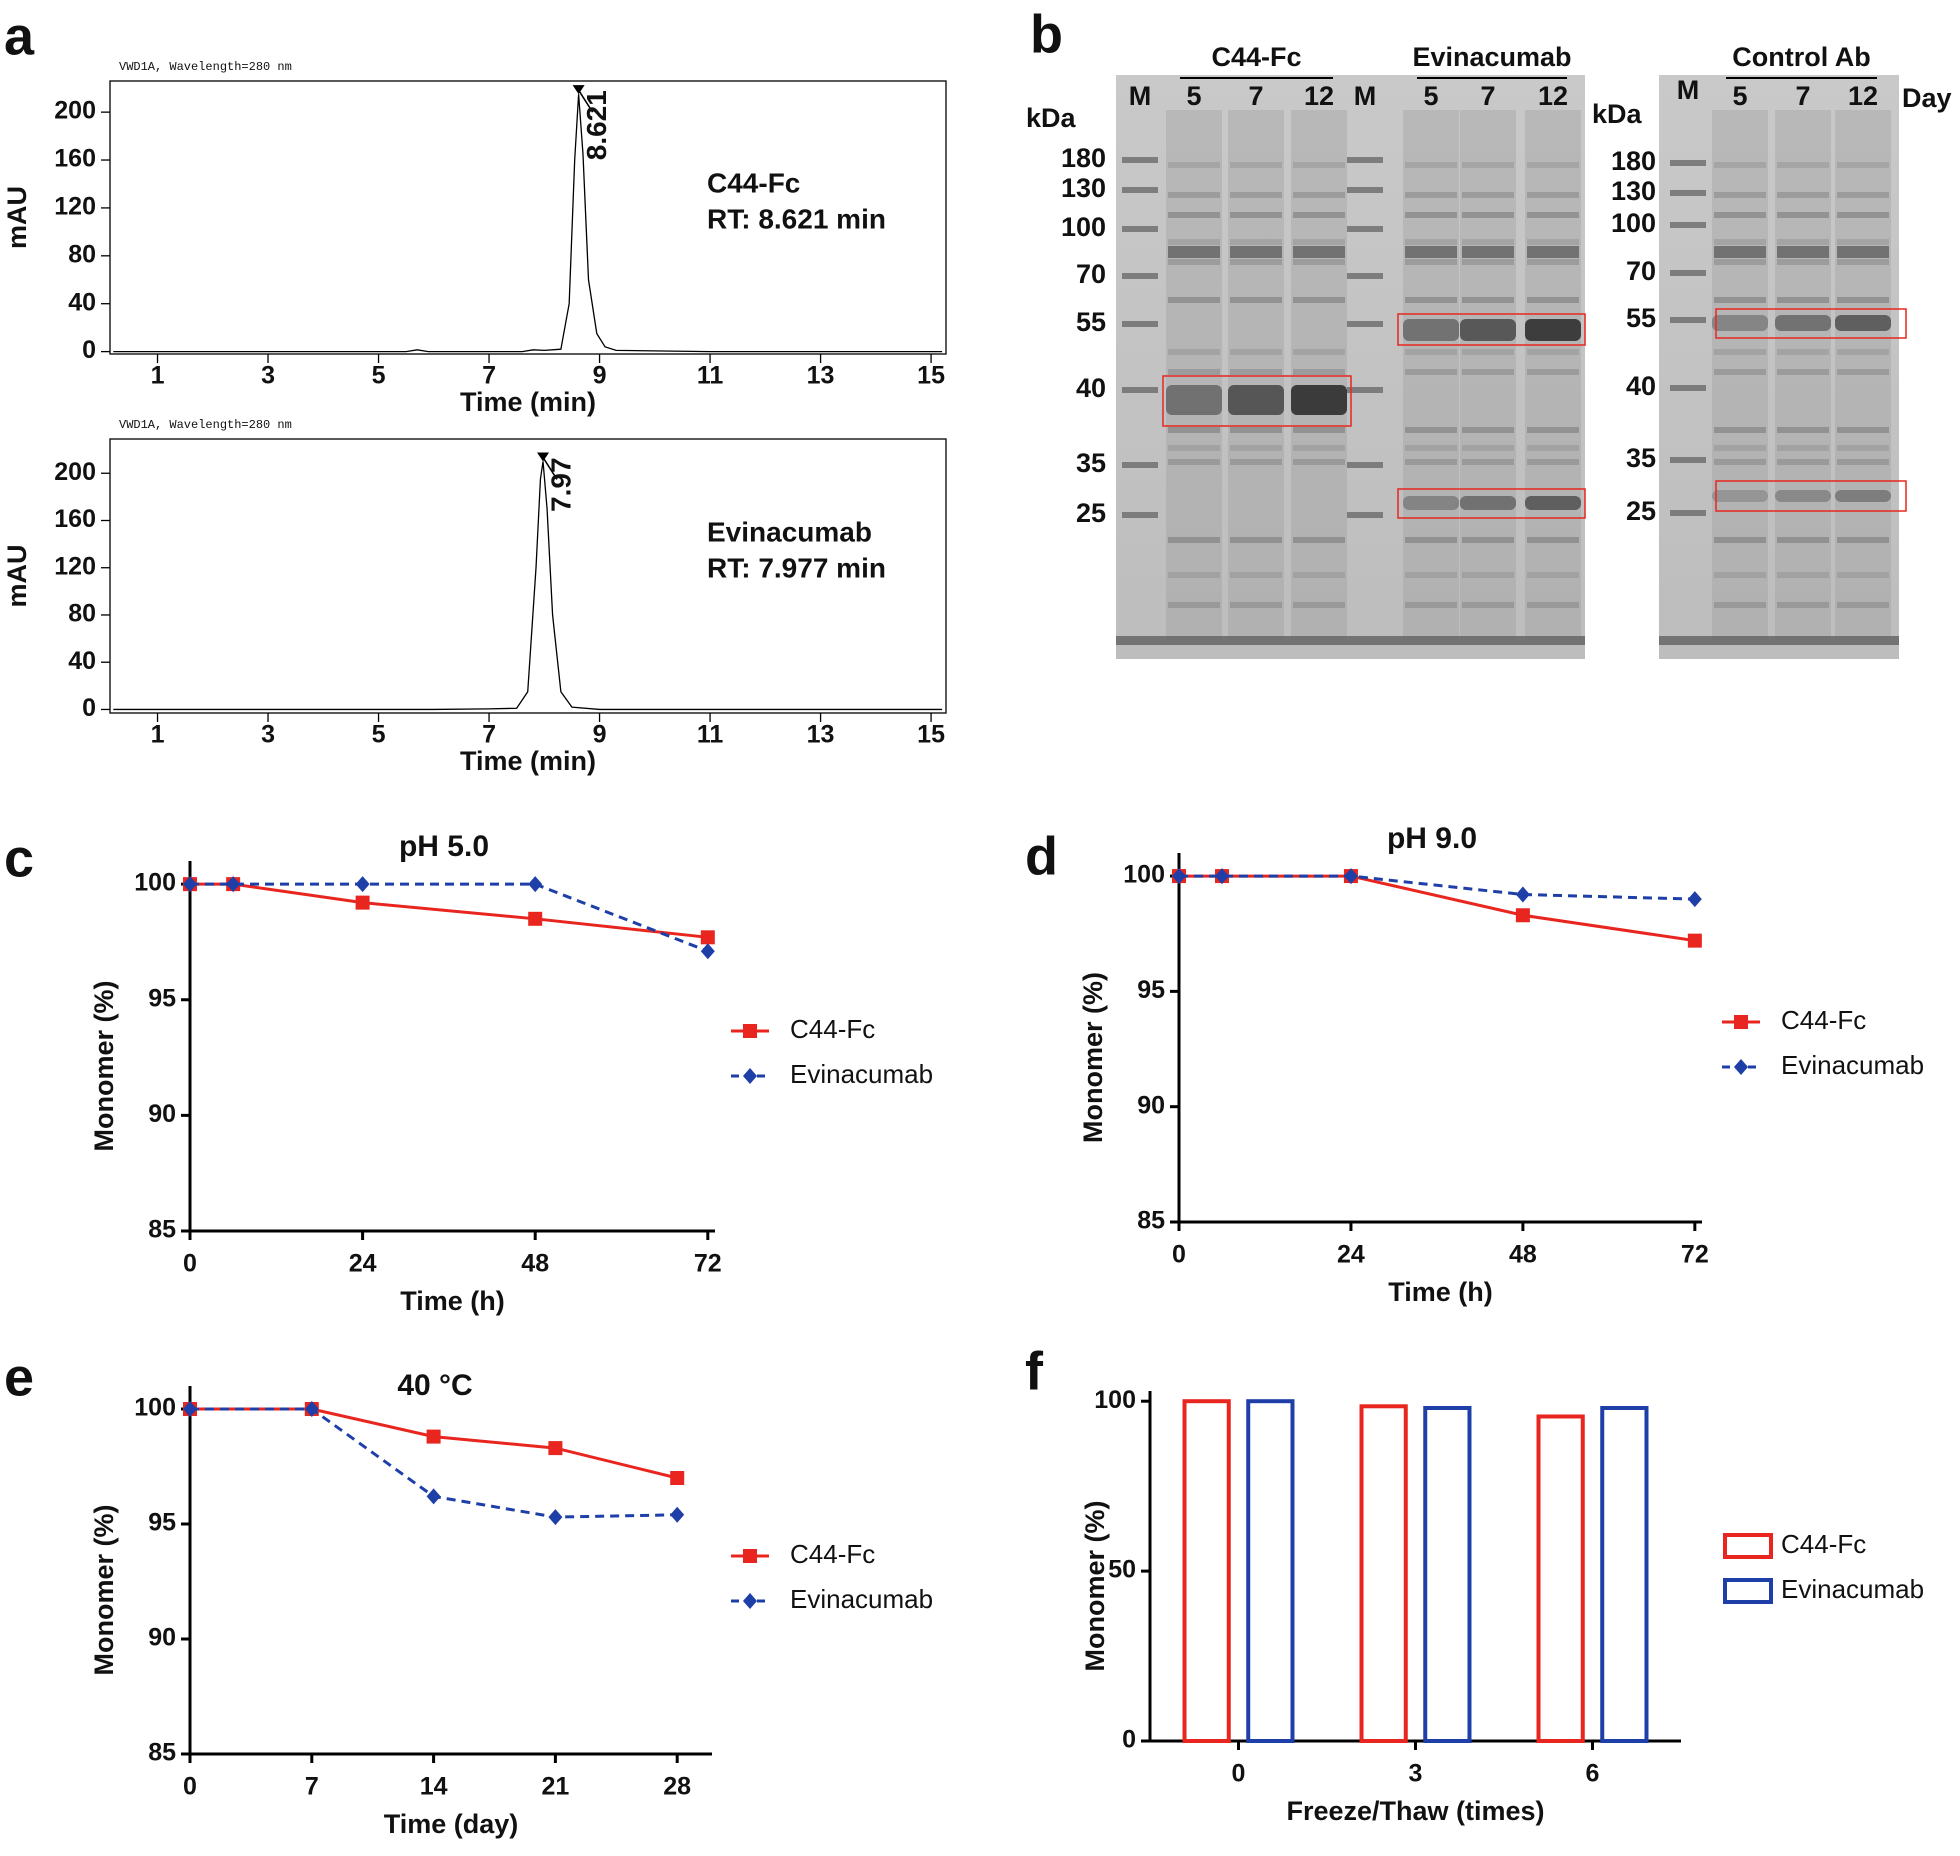 Image resolution: width=1960 pixels, height=1856 pixels. I want to click on unit-label: kDa, so click(1617, 114).